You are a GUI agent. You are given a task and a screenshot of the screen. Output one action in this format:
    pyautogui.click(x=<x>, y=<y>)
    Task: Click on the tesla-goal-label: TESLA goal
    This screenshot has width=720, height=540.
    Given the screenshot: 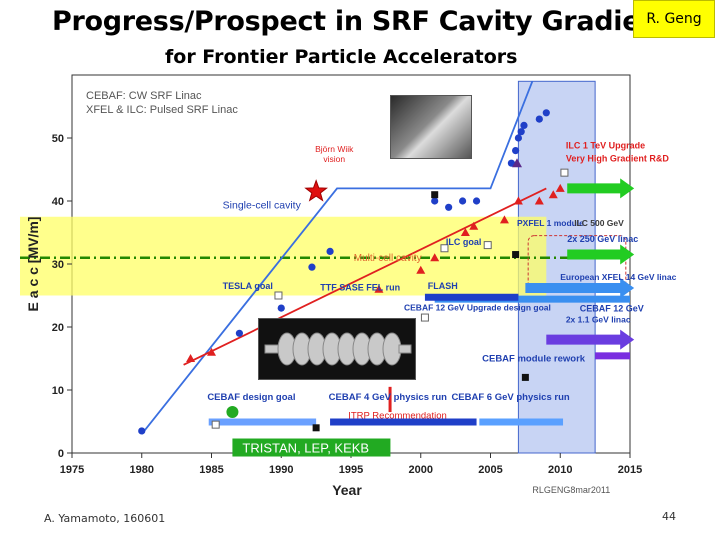 What is the action you would take?
    pyautogui.click(x=248, y=286)
    